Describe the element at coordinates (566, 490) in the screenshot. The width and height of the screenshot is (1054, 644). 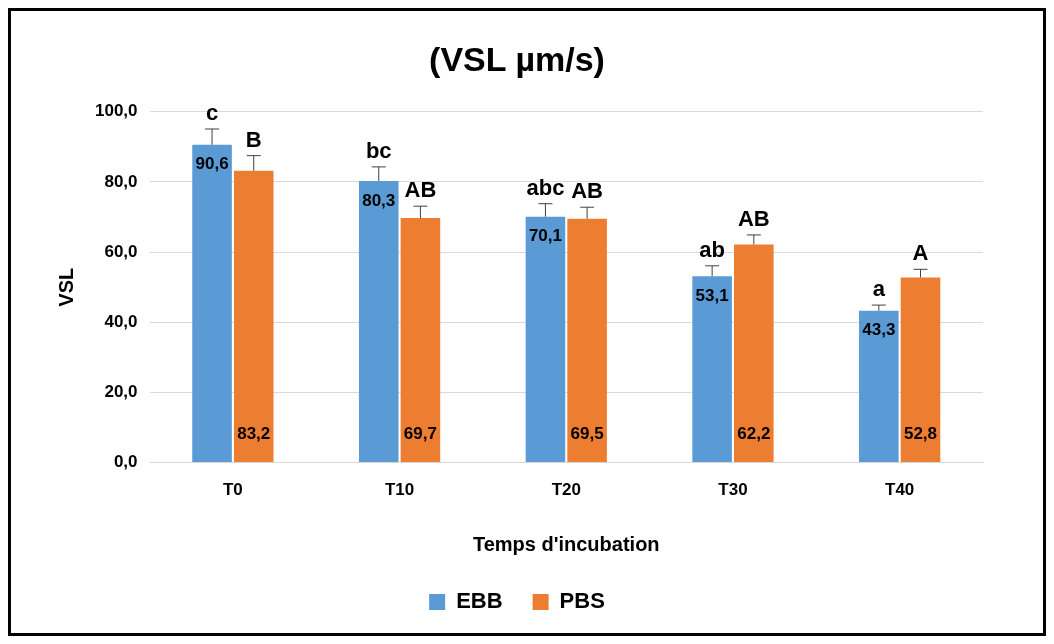
I see `x-tick-label: T20` at that location.